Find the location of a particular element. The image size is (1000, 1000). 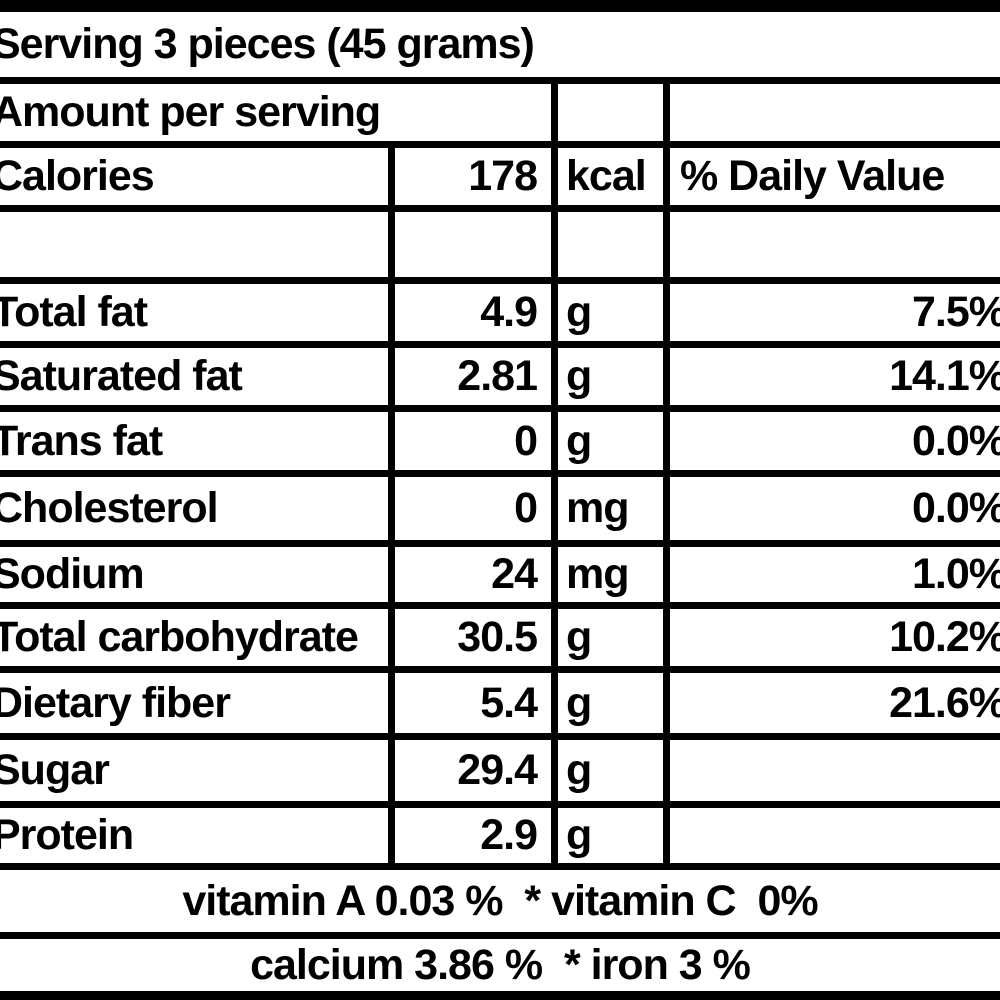

serving-row: Serving 3 pieces (45 grams) is located at coordinates (500, 48).